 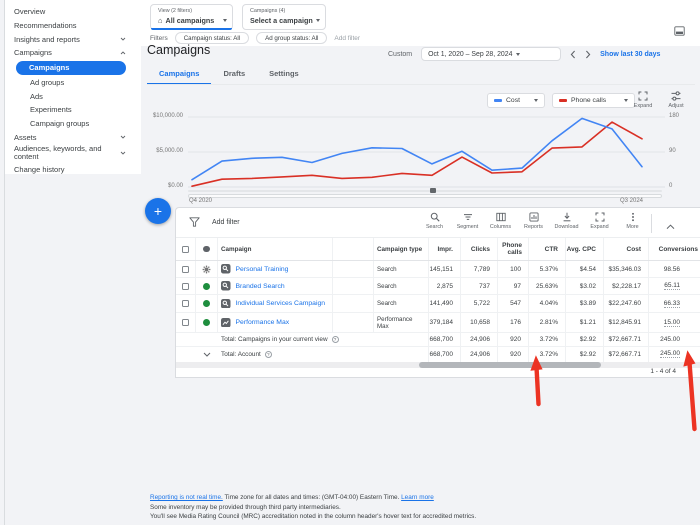 What do you see at coordinates (73, 53) in the screenshot?
I see `sidebar-item-campaigns-parent: Campaigns` at bounding box center [73, 53].